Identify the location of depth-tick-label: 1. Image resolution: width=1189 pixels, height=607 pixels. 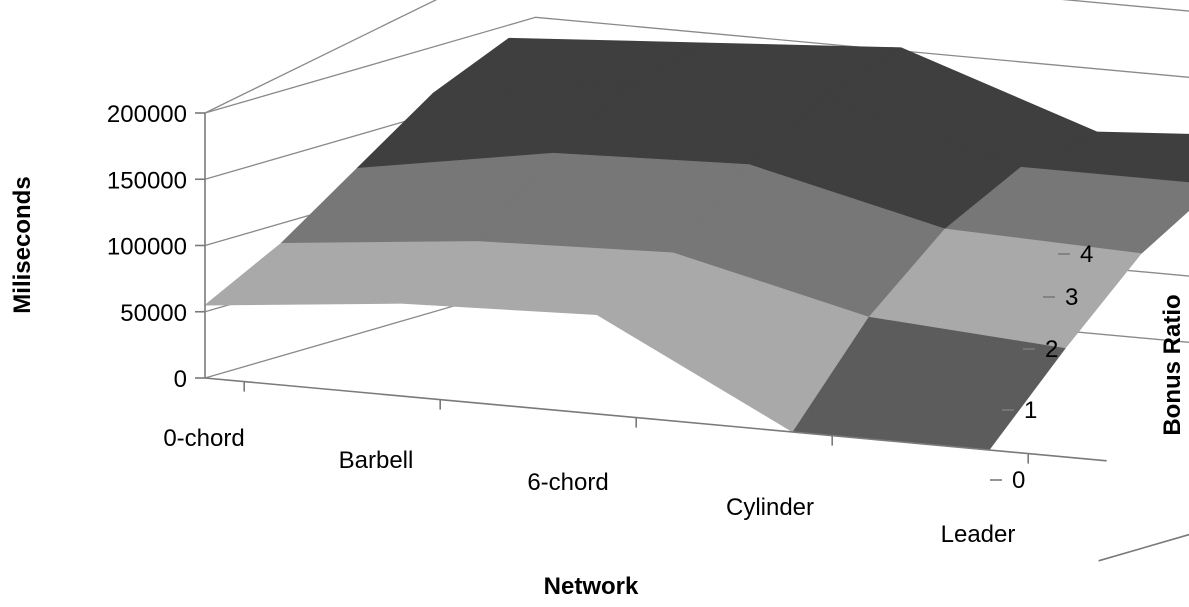
(1030, 410).